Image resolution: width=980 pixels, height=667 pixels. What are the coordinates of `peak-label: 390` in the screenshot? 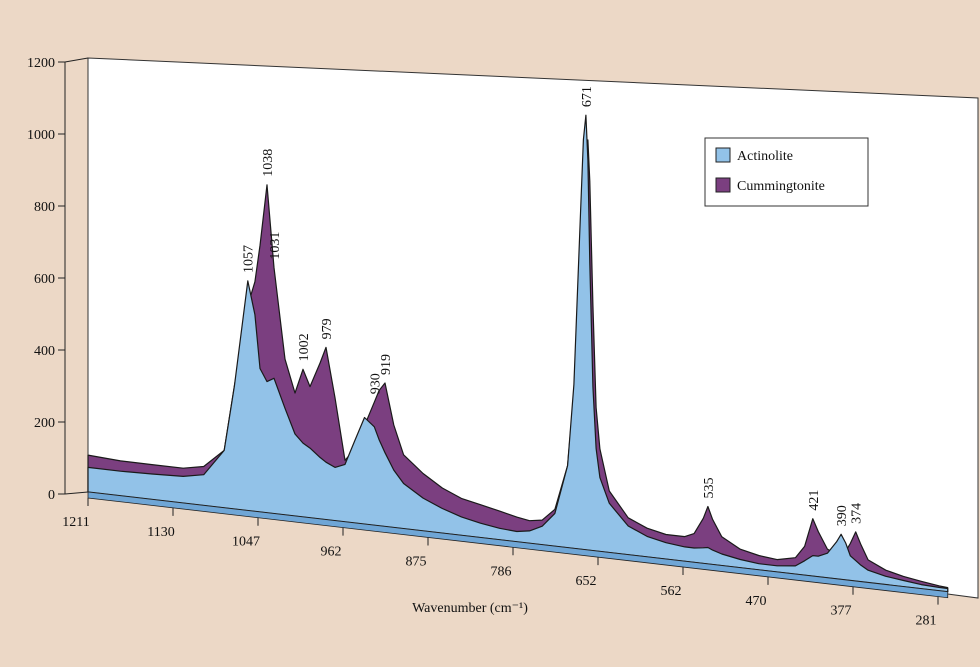 It's located at (842, 515).